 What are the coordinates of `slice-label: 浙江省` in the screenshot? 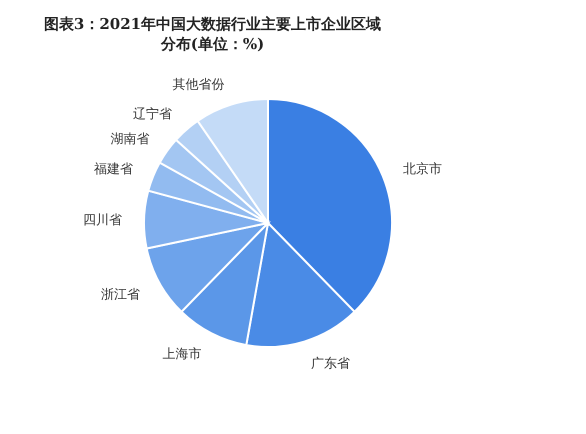 It's located at (120, 294).